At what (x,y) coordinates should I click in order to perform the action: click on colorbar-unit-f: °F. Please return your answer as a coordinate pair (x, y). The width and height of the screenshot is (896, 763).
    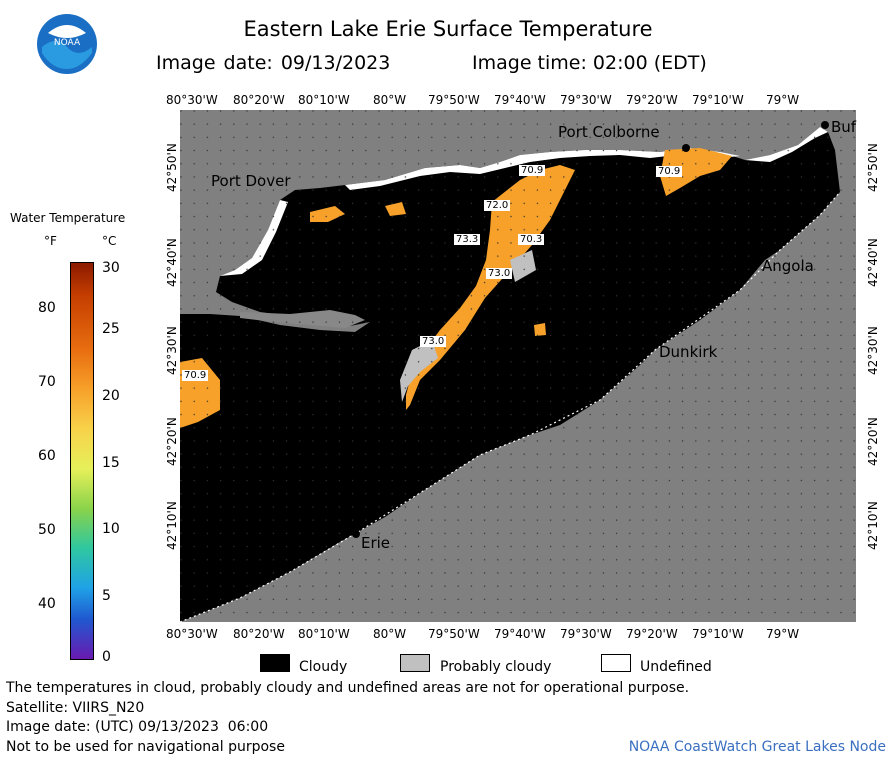
    Looking at the image, I should click on (50, 241).